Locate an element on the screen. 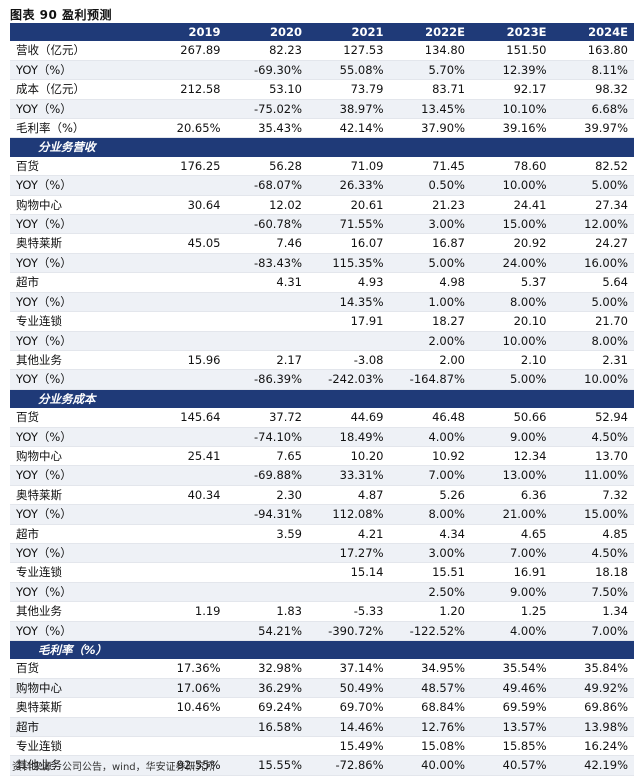 The image size is (640, 776). value-cell: 27.34 is located at coordinates (593, 205).